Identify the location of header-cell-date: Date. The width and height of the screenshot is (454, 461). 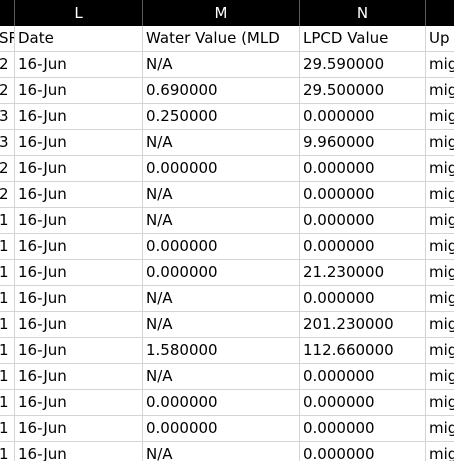
(79, 38).